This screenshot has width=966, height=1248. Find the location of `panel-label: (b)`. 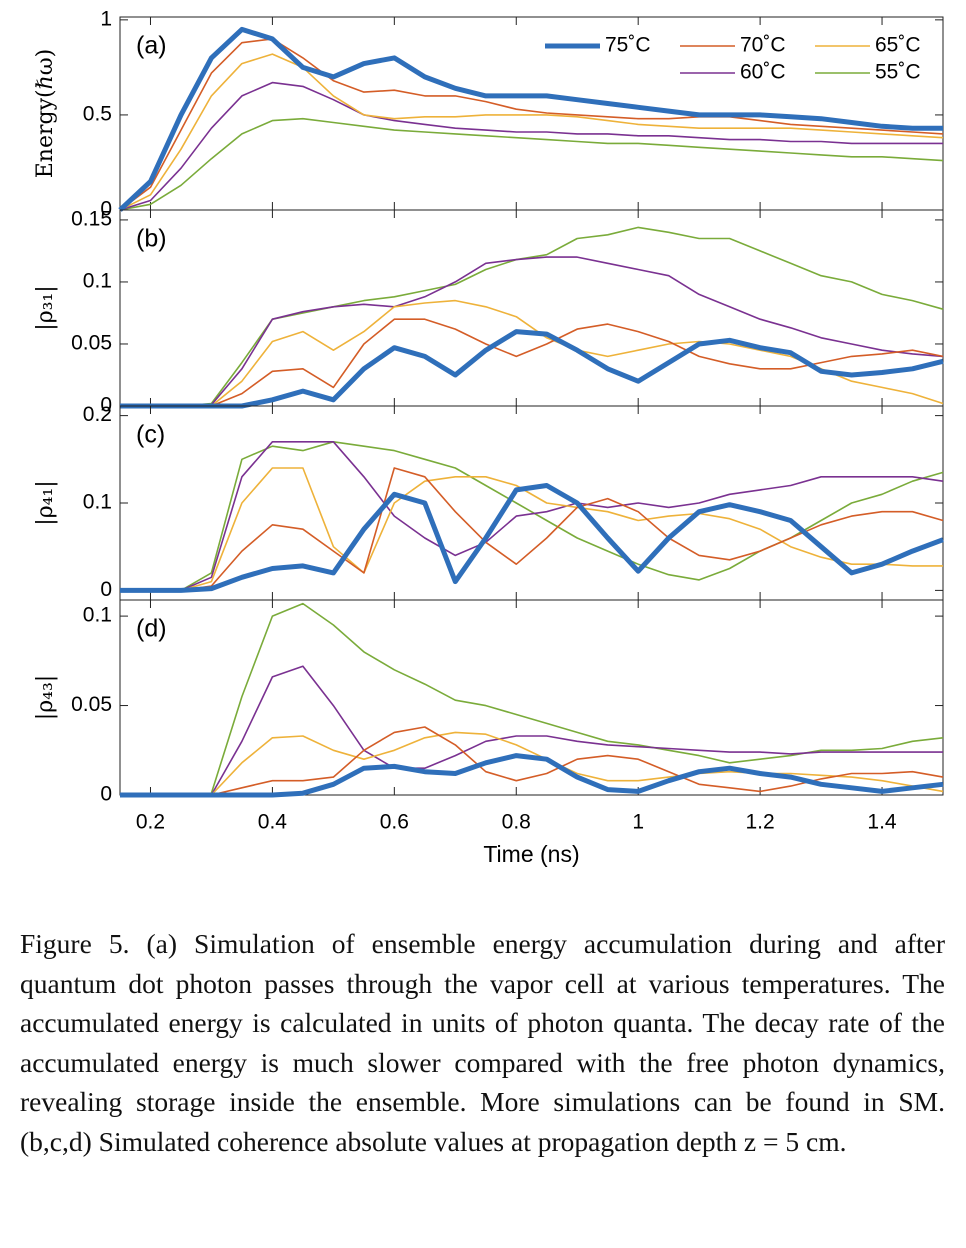

panel-label: (b) is located at coordinates (151, 239).